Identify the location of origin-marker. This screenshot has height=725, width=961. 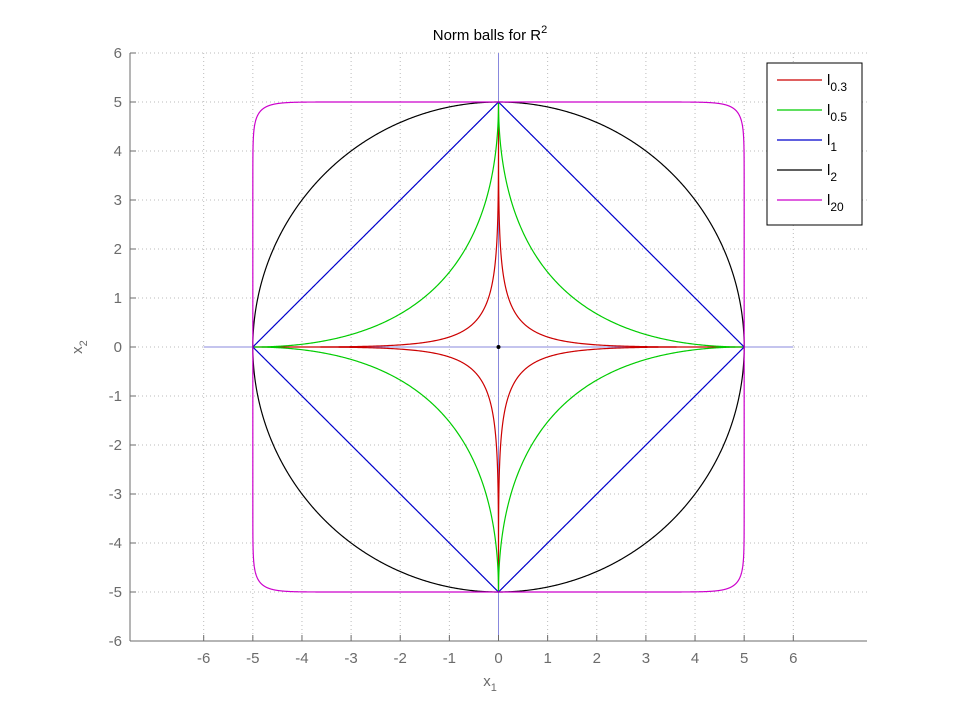
(498, 347).